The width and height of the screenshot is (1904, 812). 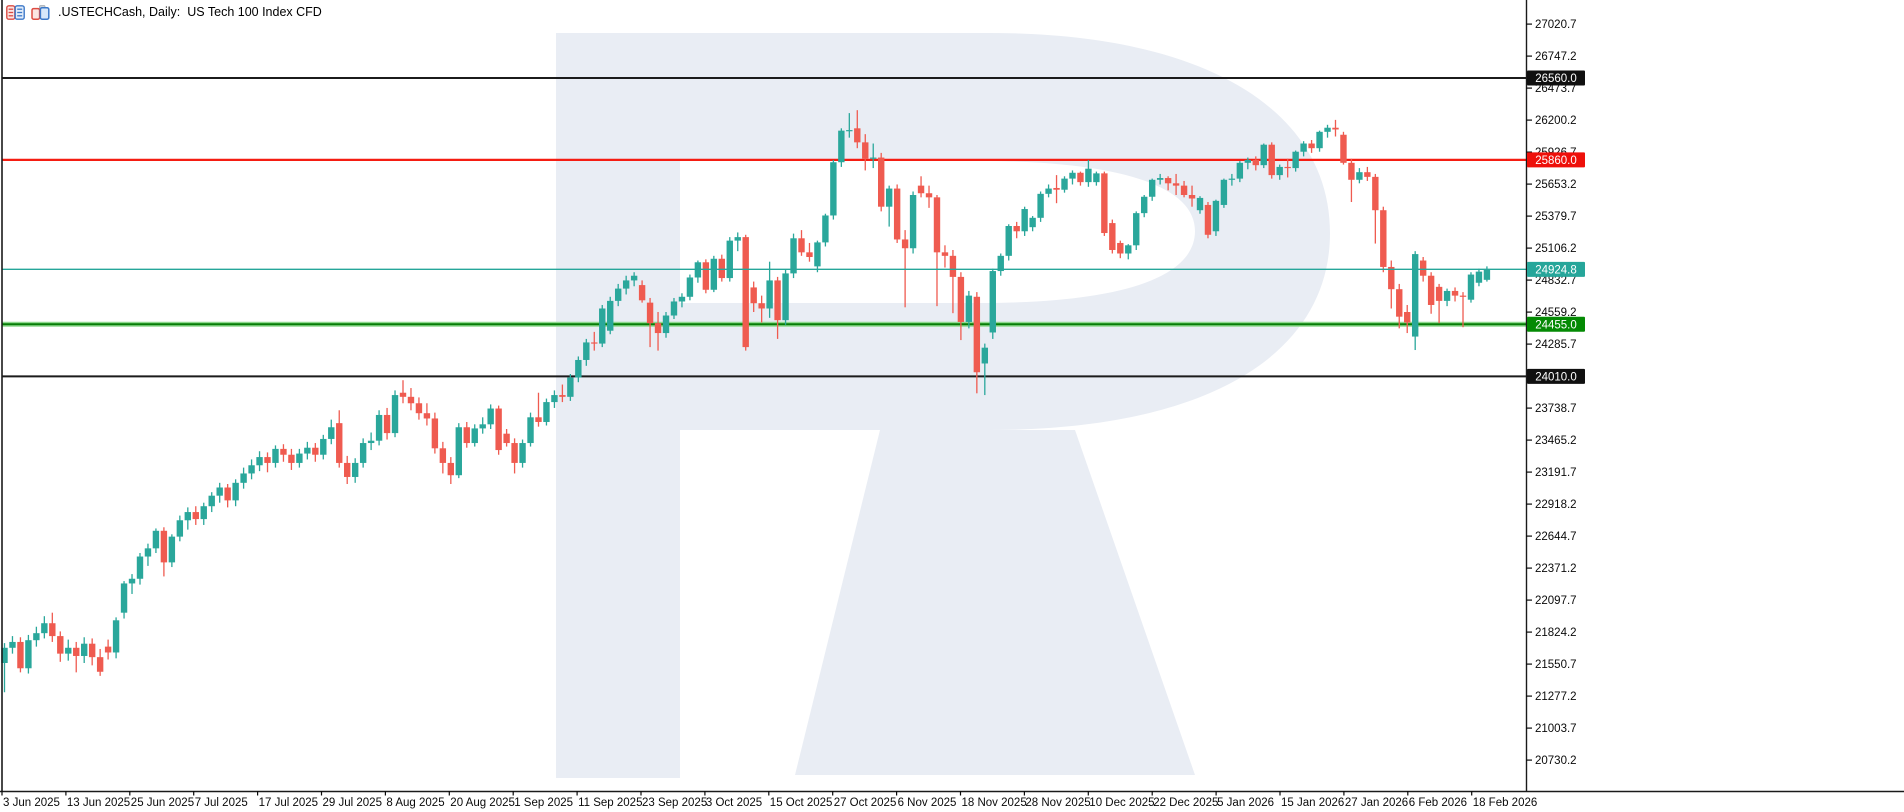 What do you see at coordinates (415, 803) in the screenshot?
I see `date-tick-label: 8 Aug 2025` at bounding box center [415, 803].